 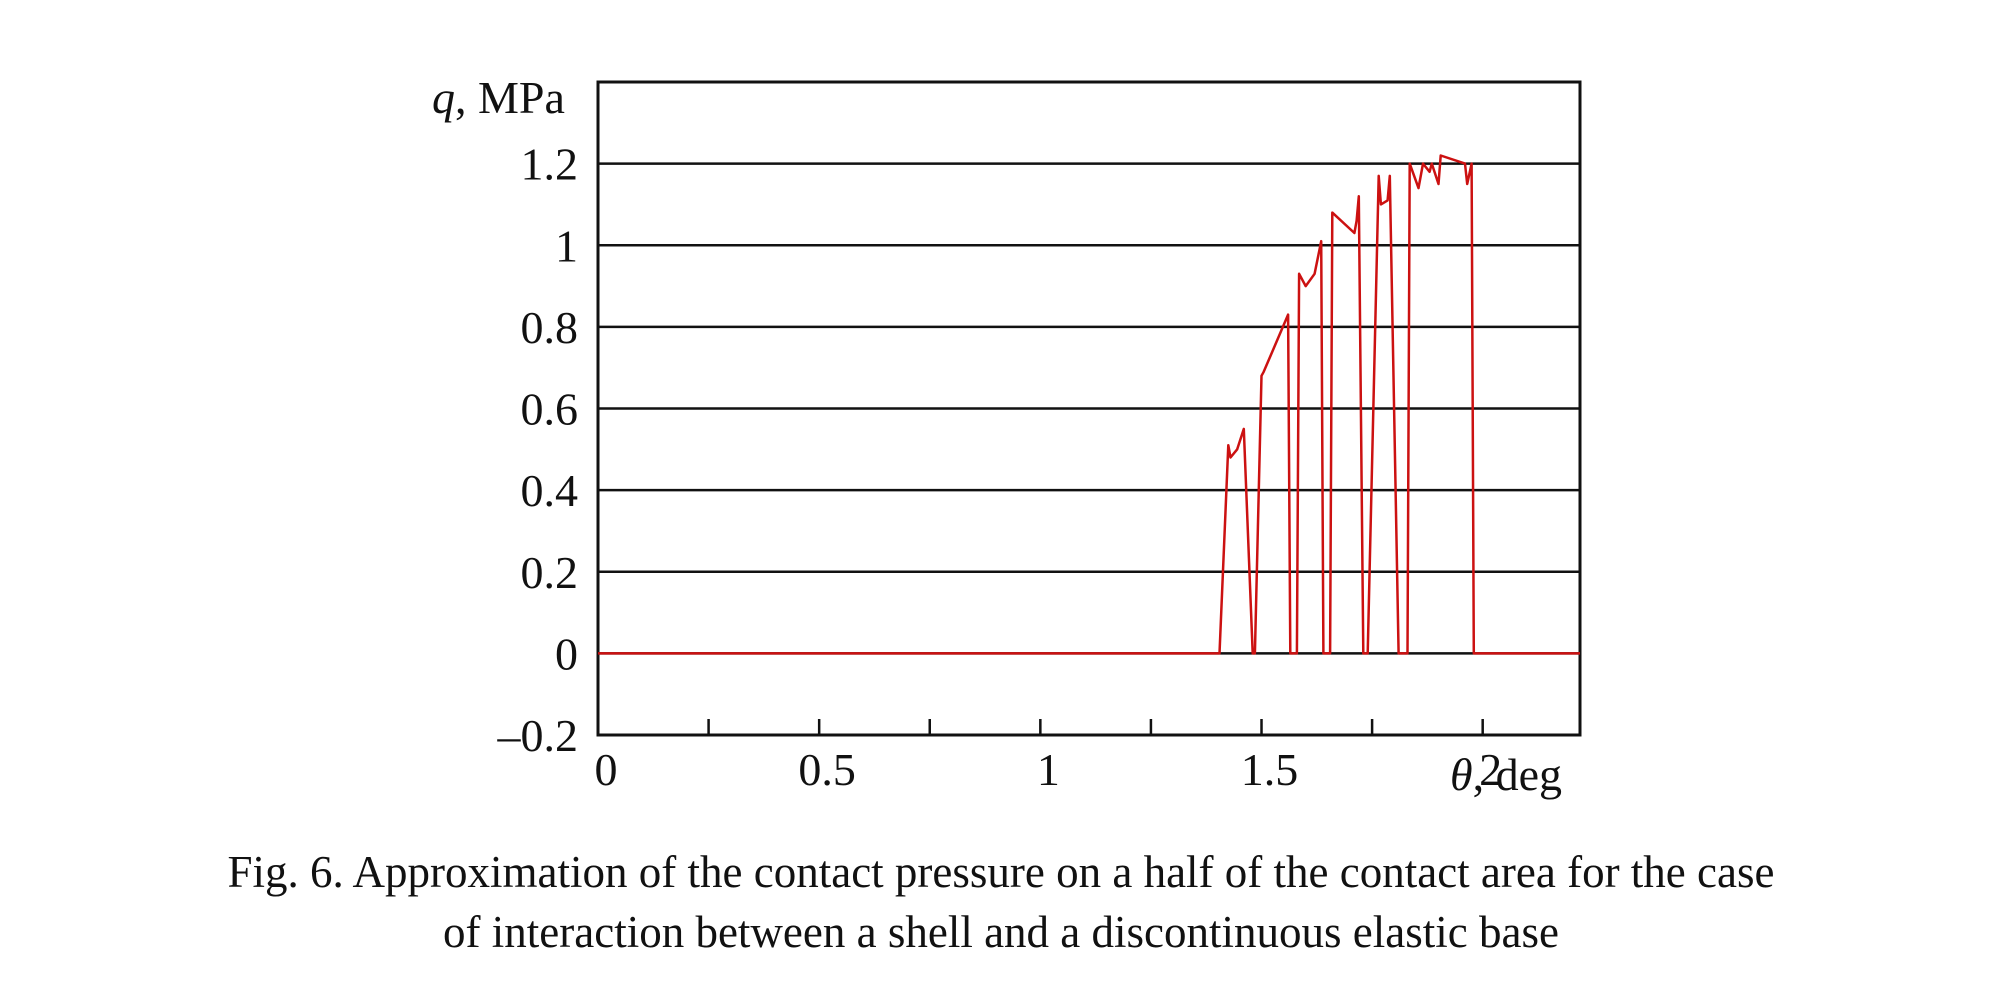 What do you see at coordinates (1095, 727) in the screenshot?
I see `x-tick-marks` at bounding box center [1095, 727].